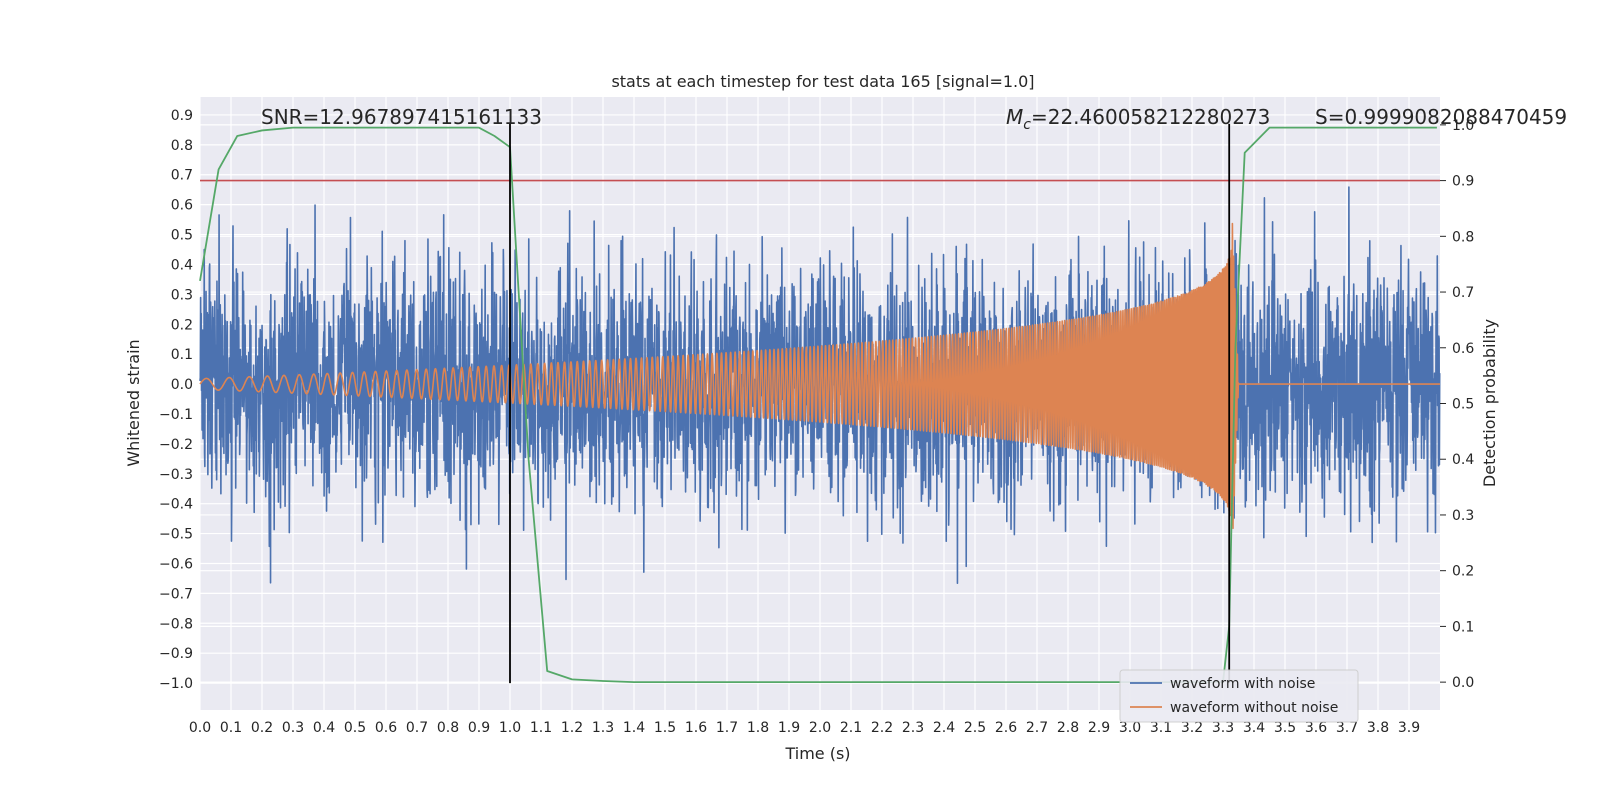 The height and width of the screenshot is (800, 1600). I want to click on x-tick-label: 1.4, so click(634, 728).